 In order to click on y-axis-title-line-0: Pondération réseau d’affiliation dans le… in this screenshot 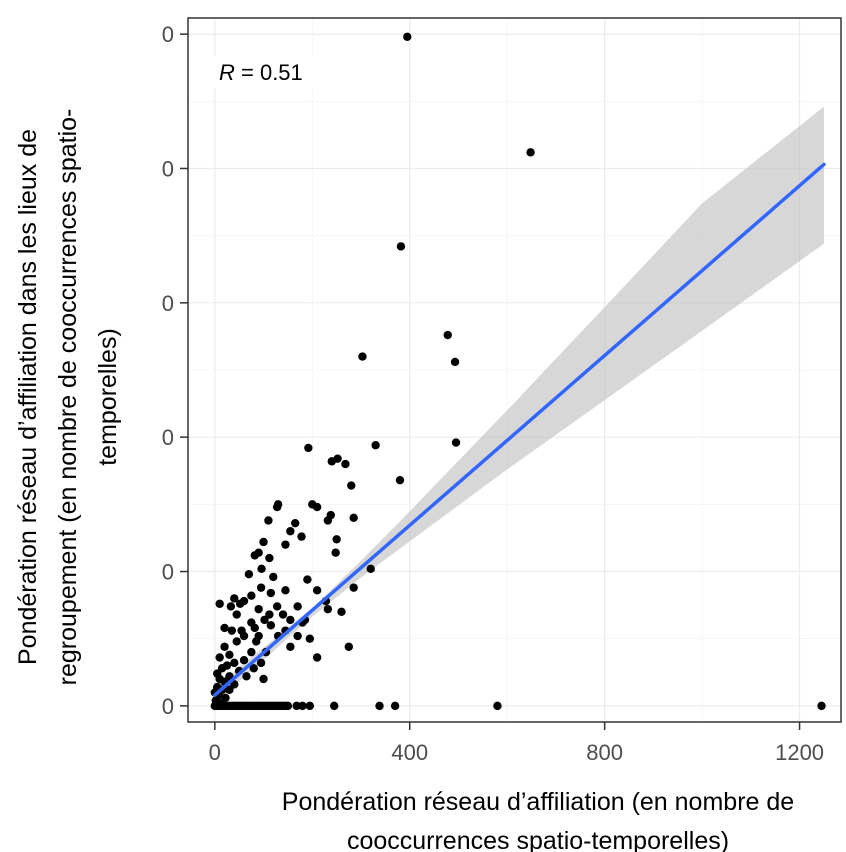, I will do `click(28, 397)`.